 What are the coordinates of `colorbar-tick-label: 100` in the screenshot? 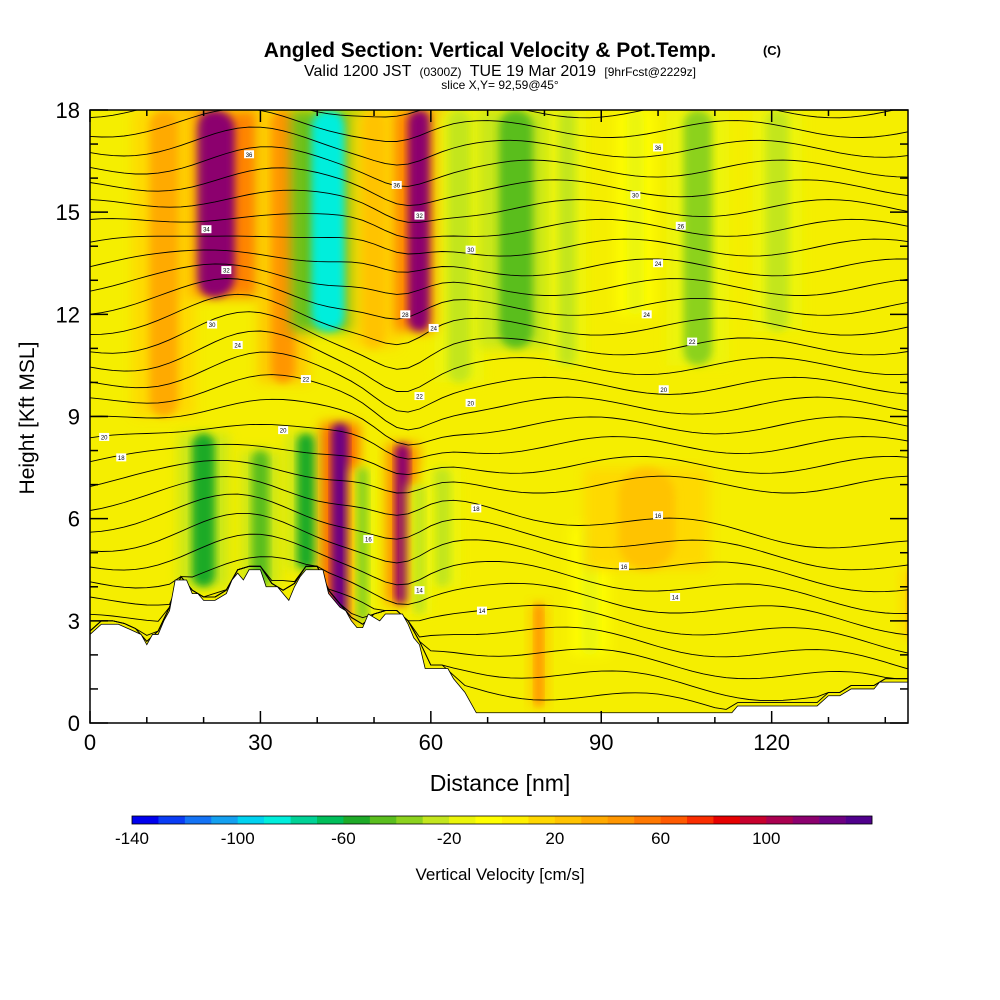 It's located at (766, 838).